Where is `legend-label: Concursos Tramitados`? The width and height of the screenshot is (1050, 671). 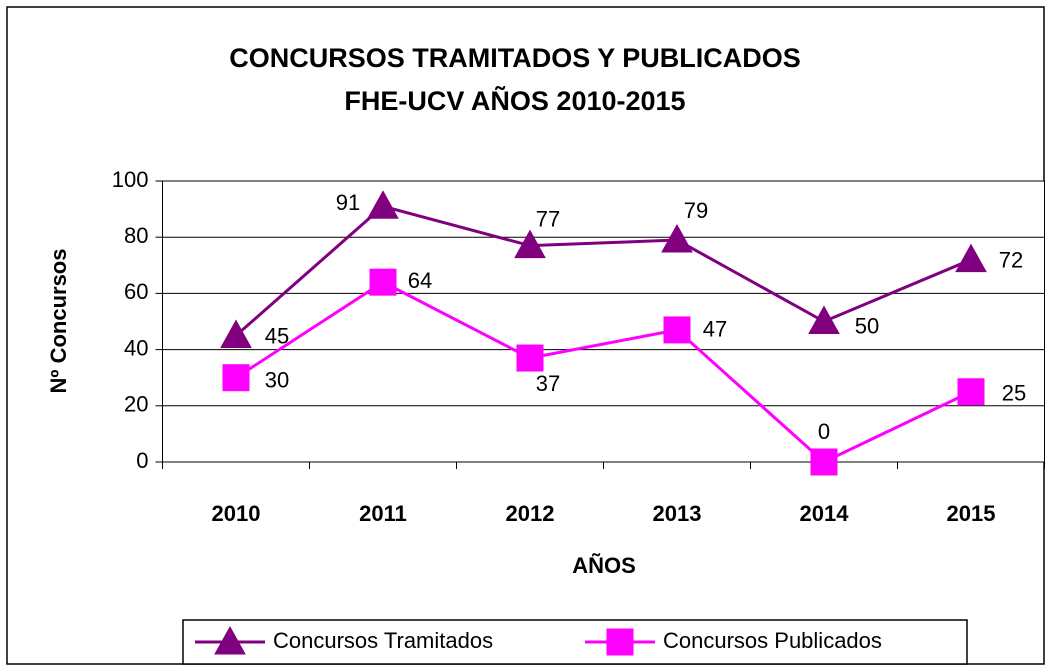 legend-label: Concursos Tramitados is located at coordinates (383, 640).